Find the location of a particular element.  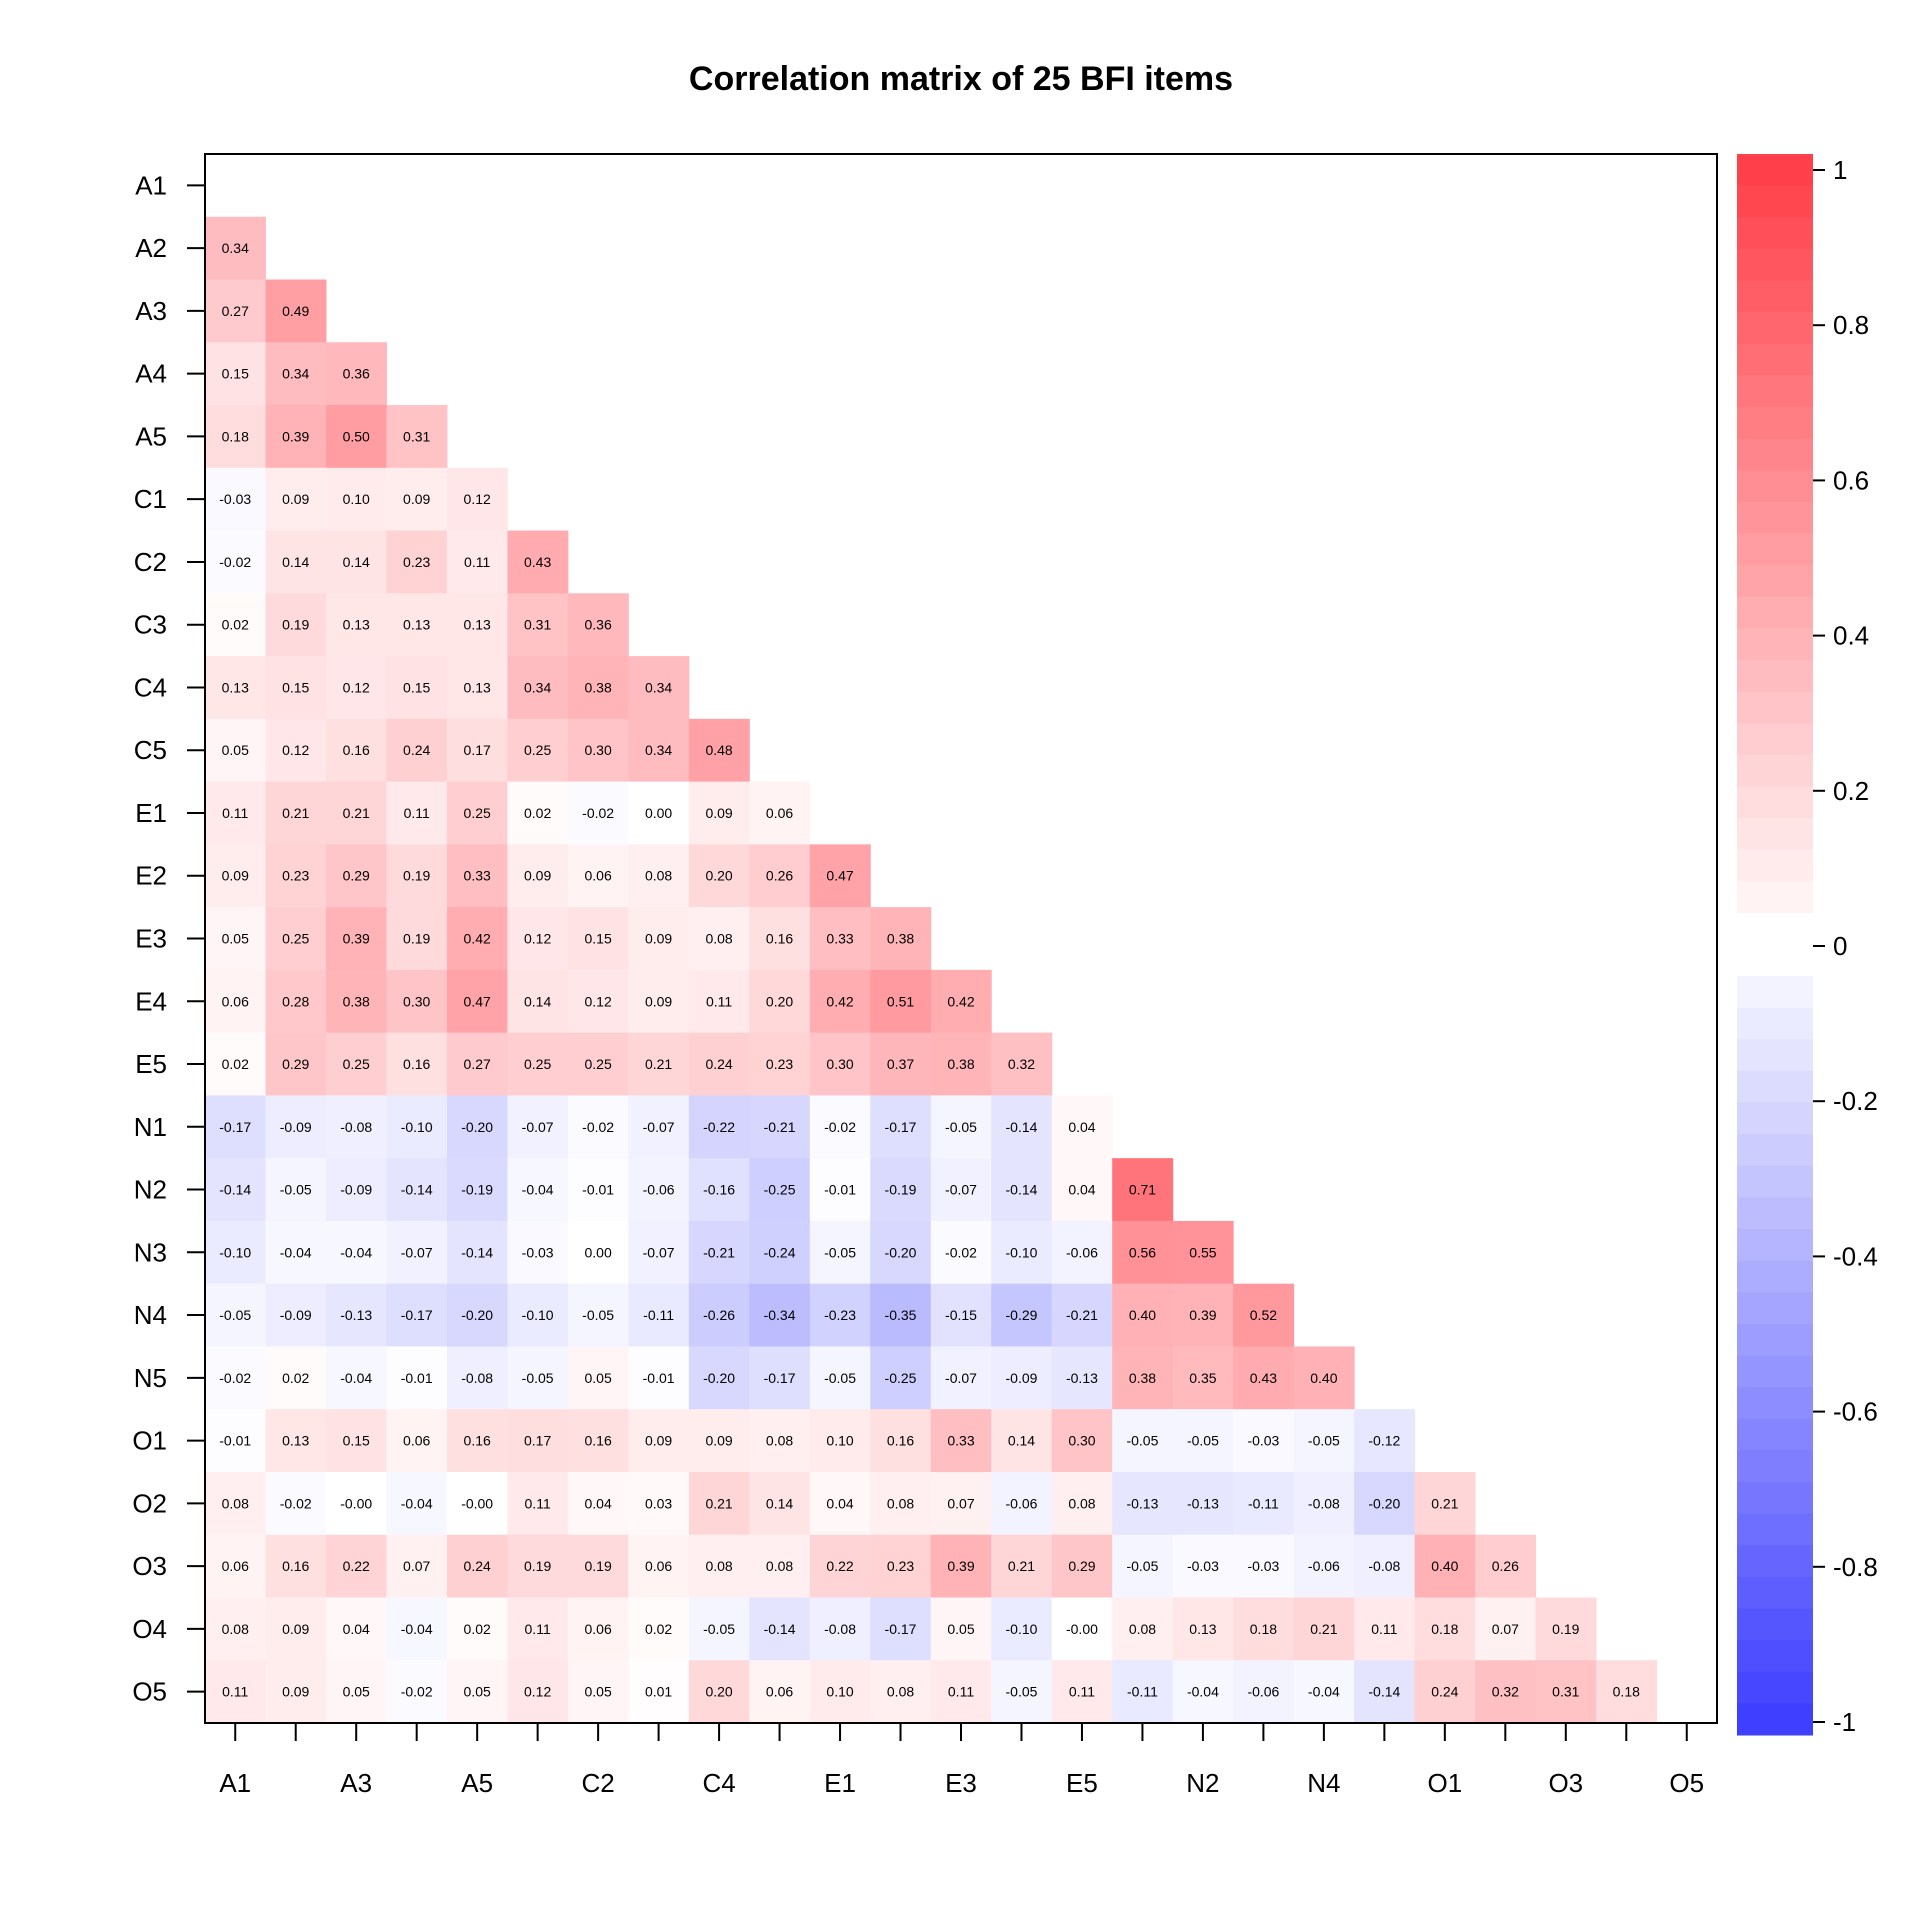

cell-value-label: -0.03 is located at coordinates (1263, 1566).